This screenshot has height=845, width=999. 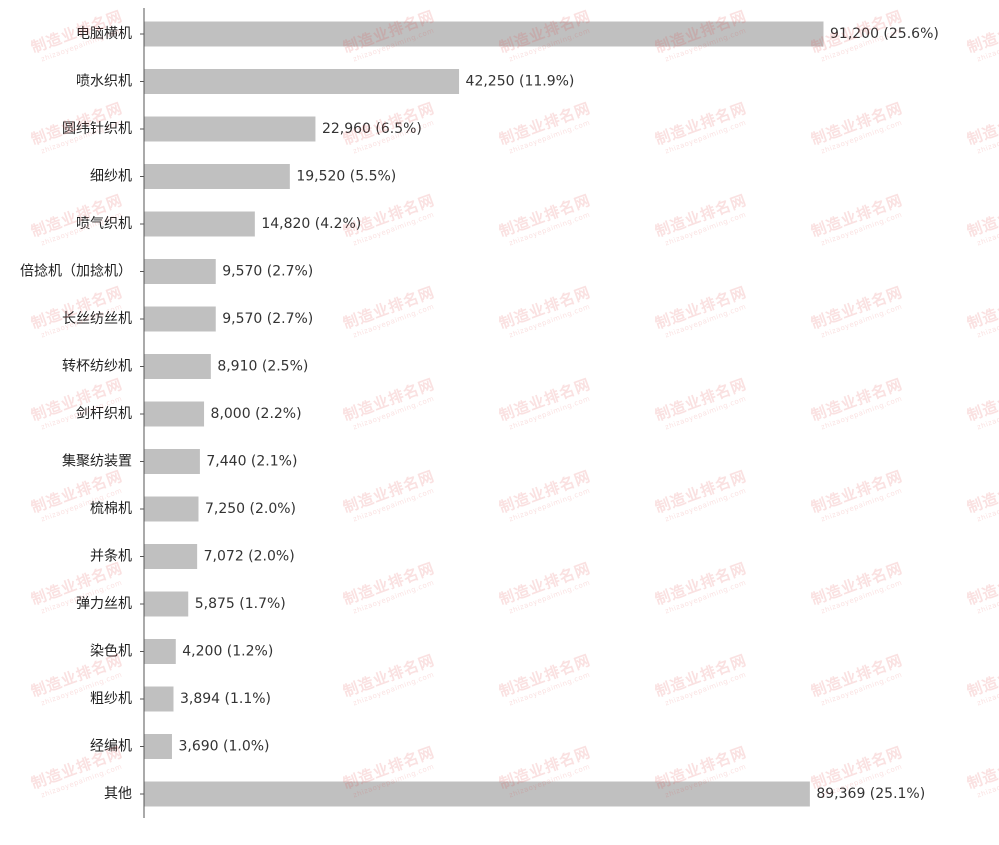 I want to click on category-label: 粗纱机, so click(x=111, y=699).